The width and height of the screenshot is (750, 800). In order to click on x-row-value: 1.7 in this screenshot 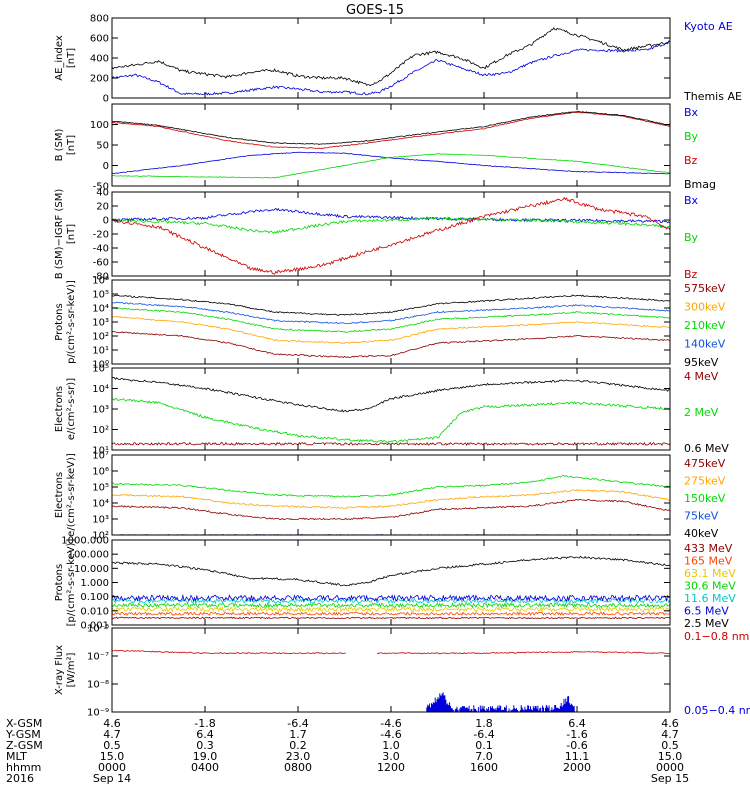, I will do `click(298, 734)`.